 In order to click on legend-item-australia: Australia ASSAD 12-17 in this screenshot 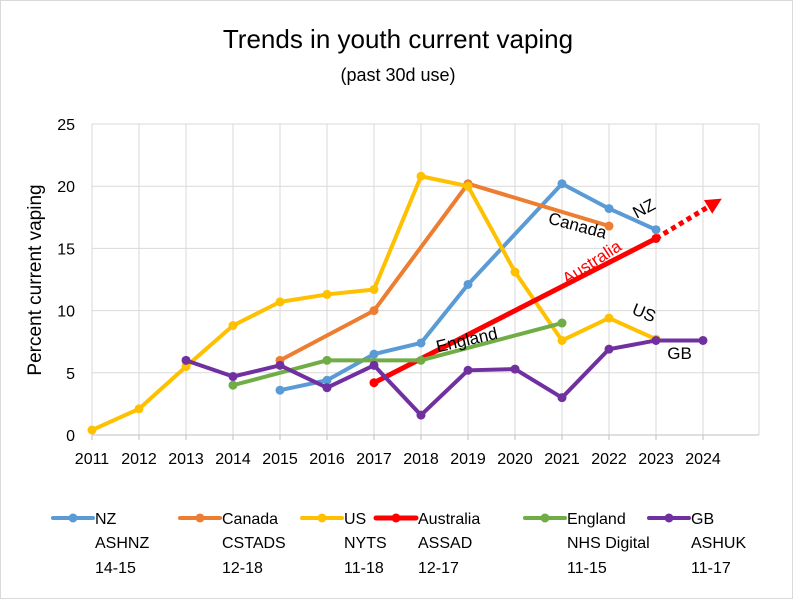, I will do `click(426, 544)`.